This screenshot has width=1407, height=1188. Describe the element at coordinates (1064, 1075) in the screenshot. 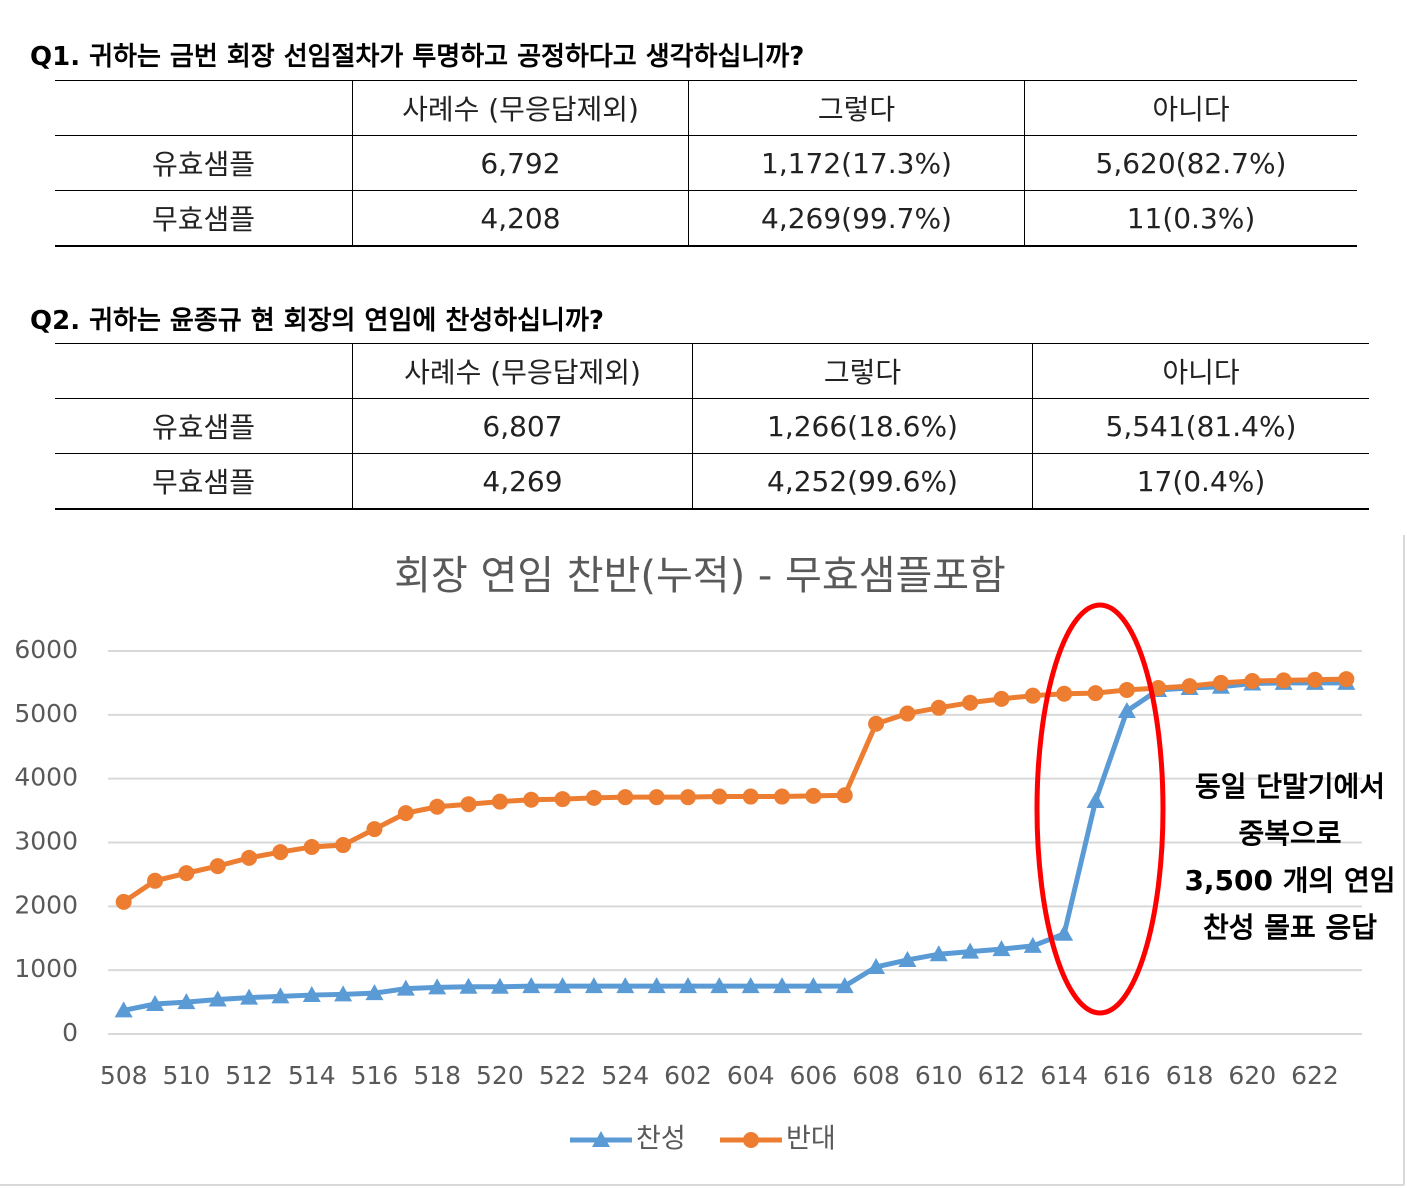

I see `x-tick-label: 614` at that location.